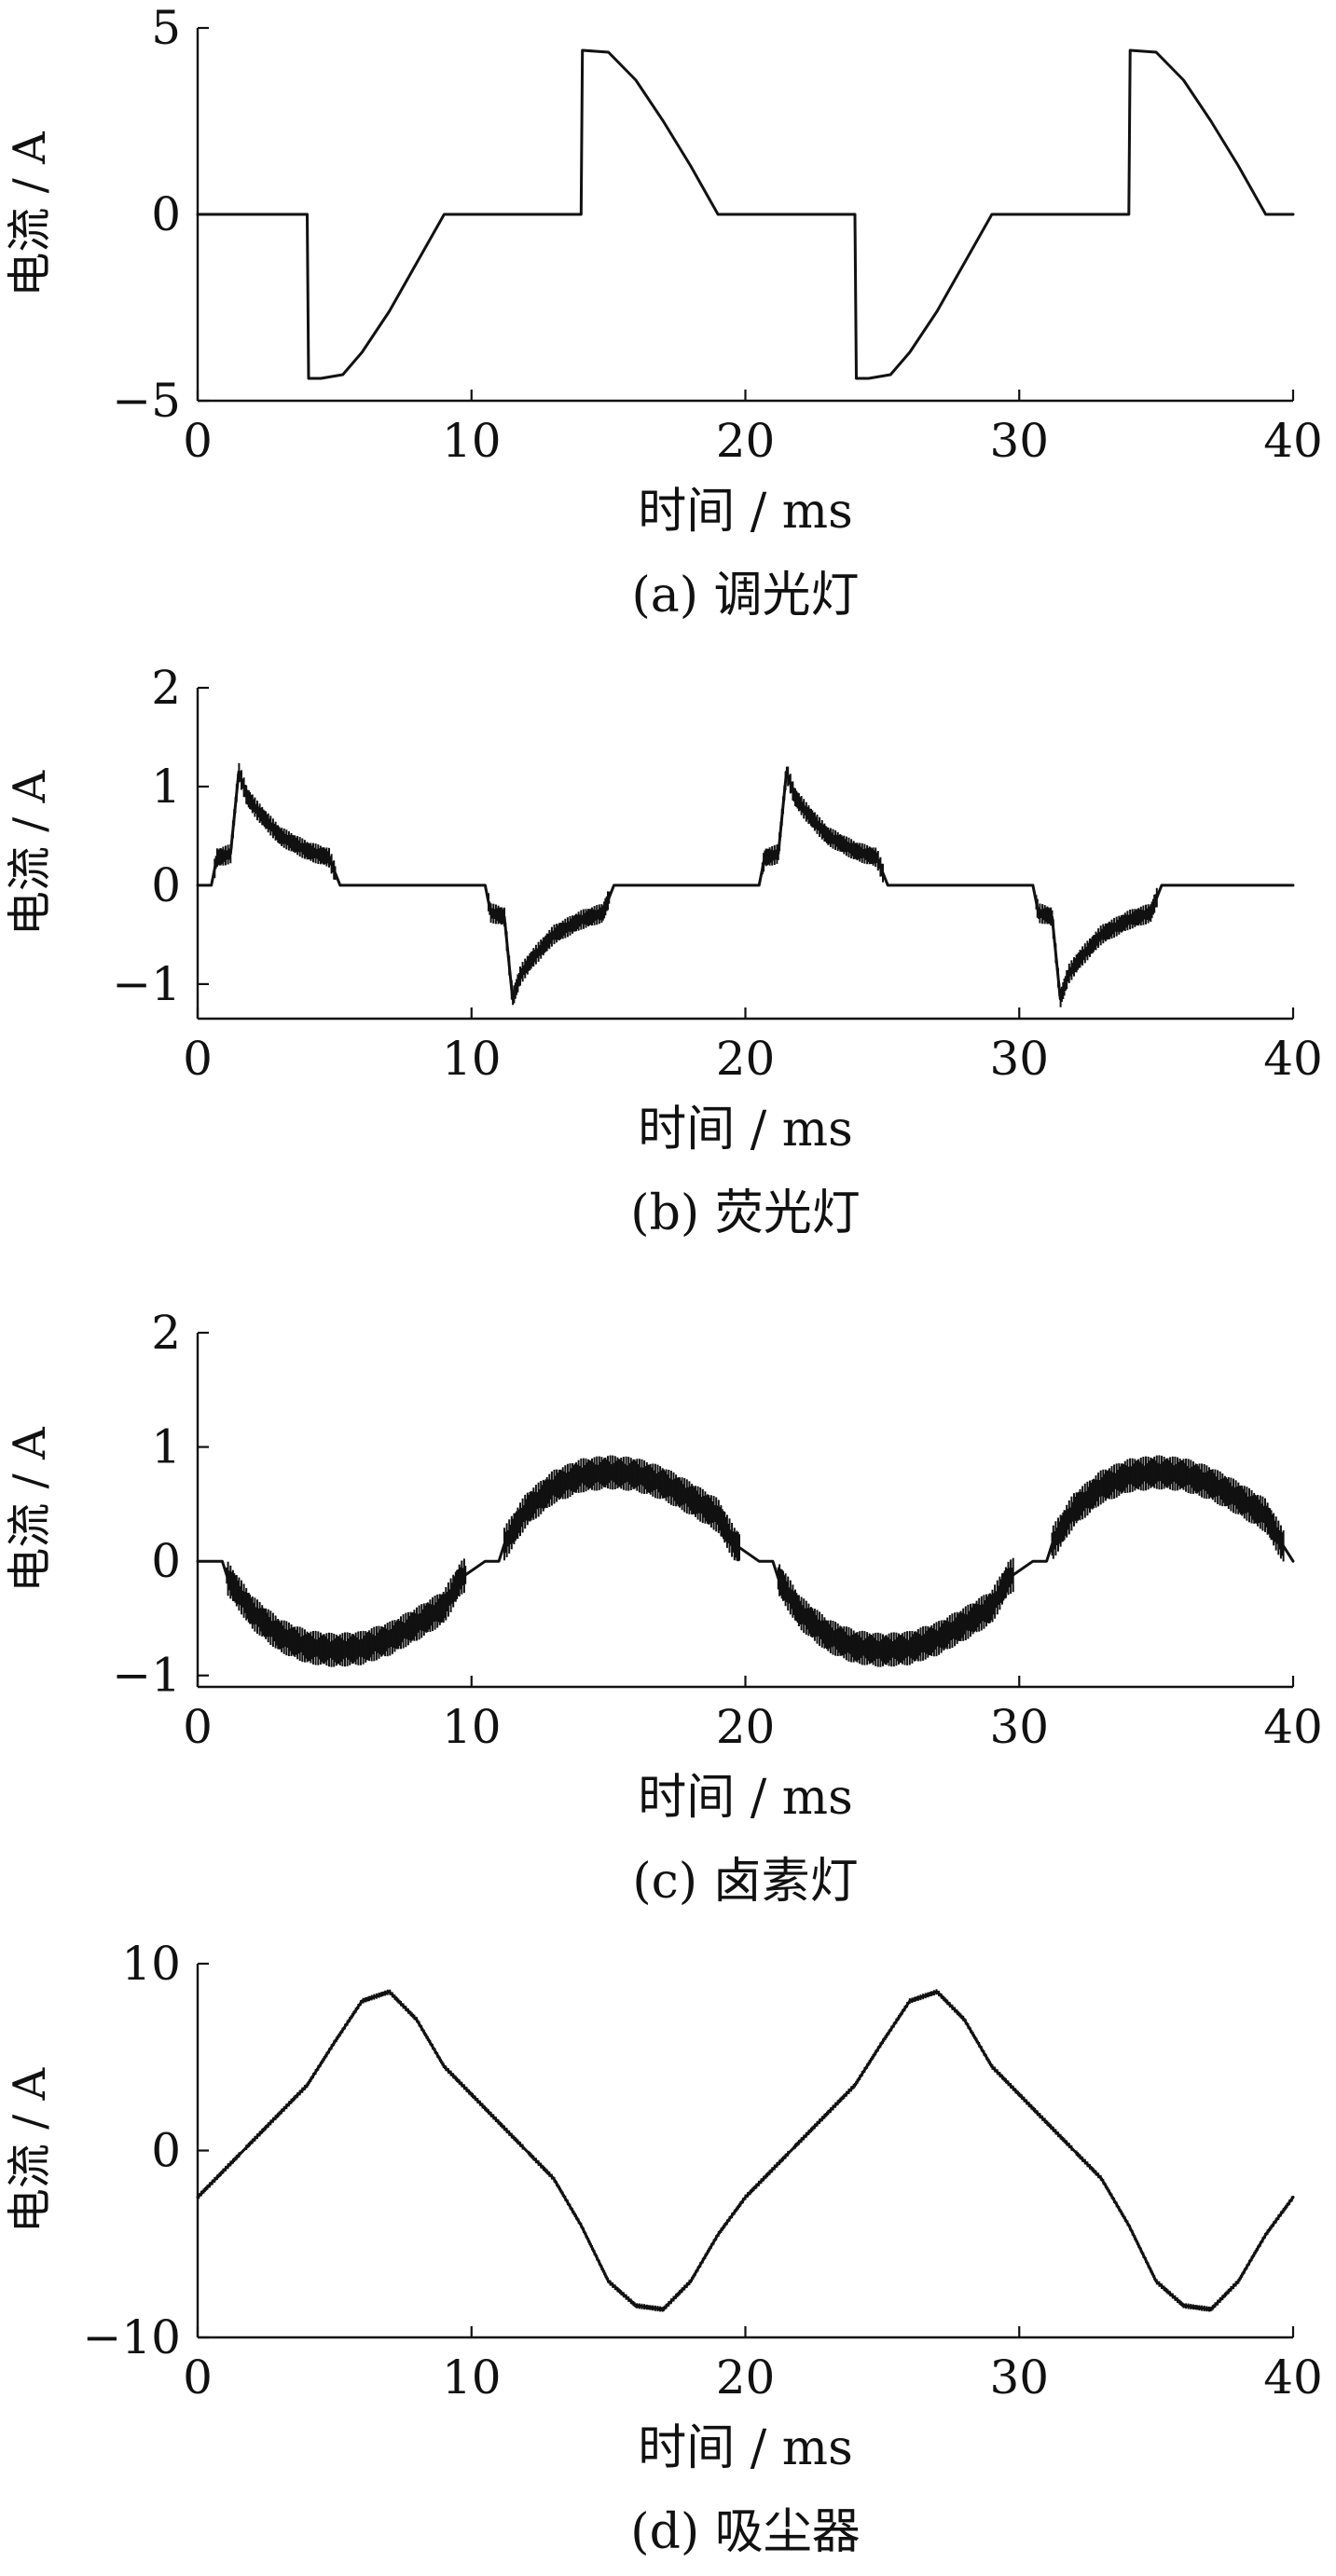 Image resolution: width=1336 pixels, height=2576 pixels. What do you see at coordinates (151, 1964) in the screenshot?
I see `y-tick-label: 10` at bounding box center [151, 1964].